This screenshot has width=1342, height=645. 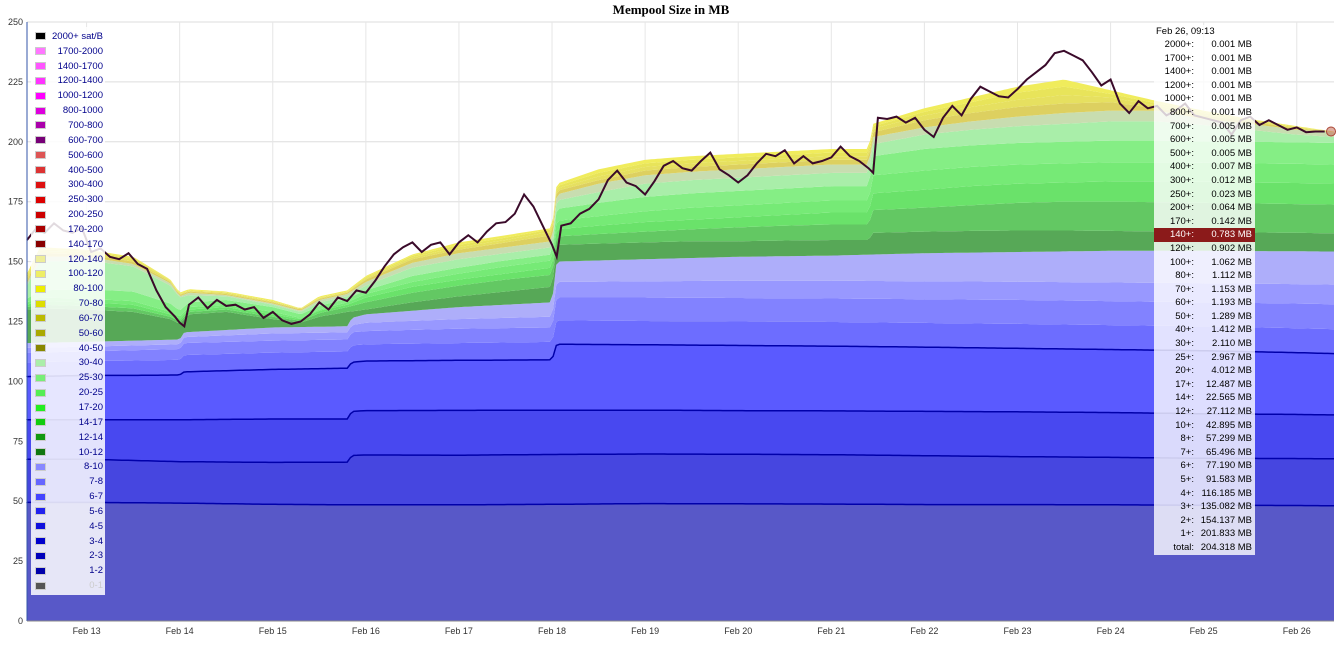 What do you see at coordinates (68, 155) in the screenshot?
I see `legend-item: 500-600` at bounding box center [68, 155].